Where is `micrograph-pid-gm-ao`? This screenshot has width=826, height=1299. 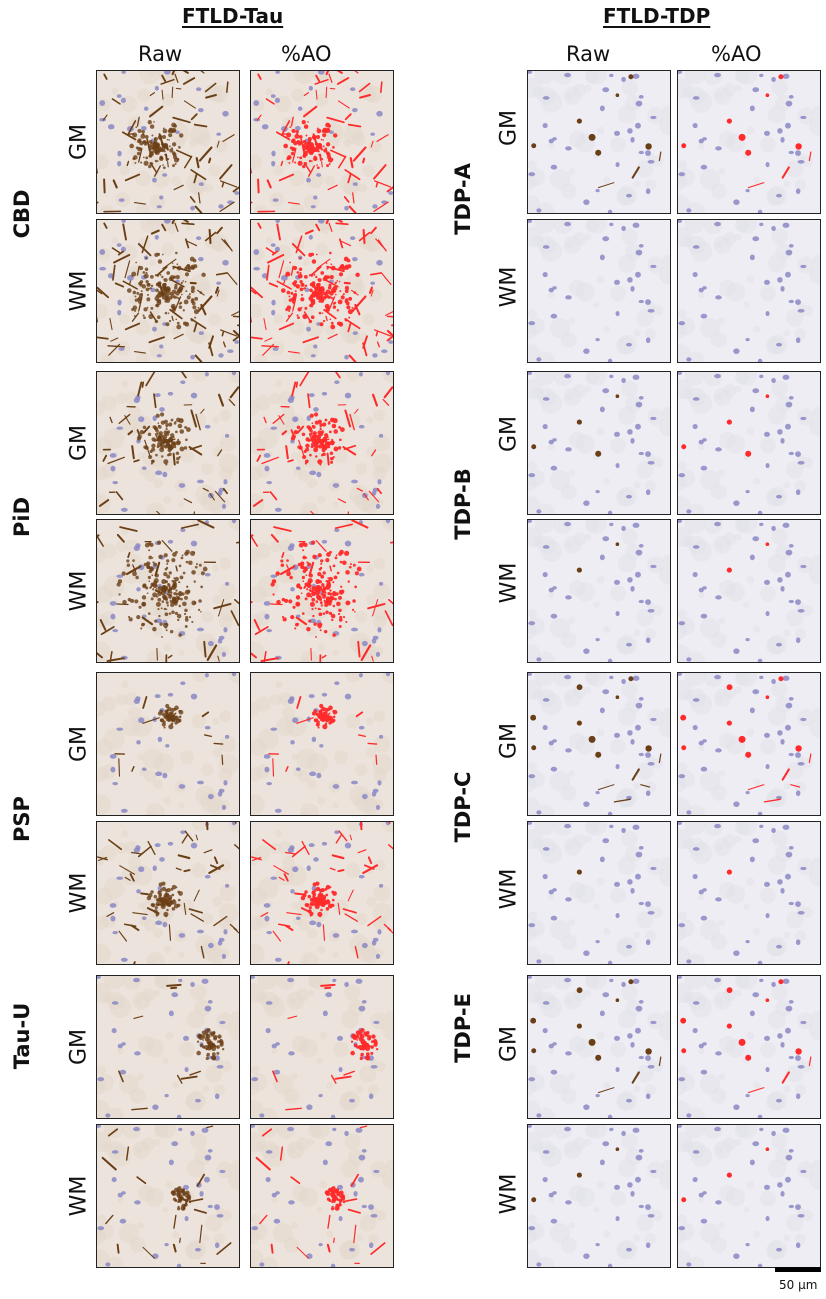
micrograph-pid-gm-ao is located at coordinates (322, 443).